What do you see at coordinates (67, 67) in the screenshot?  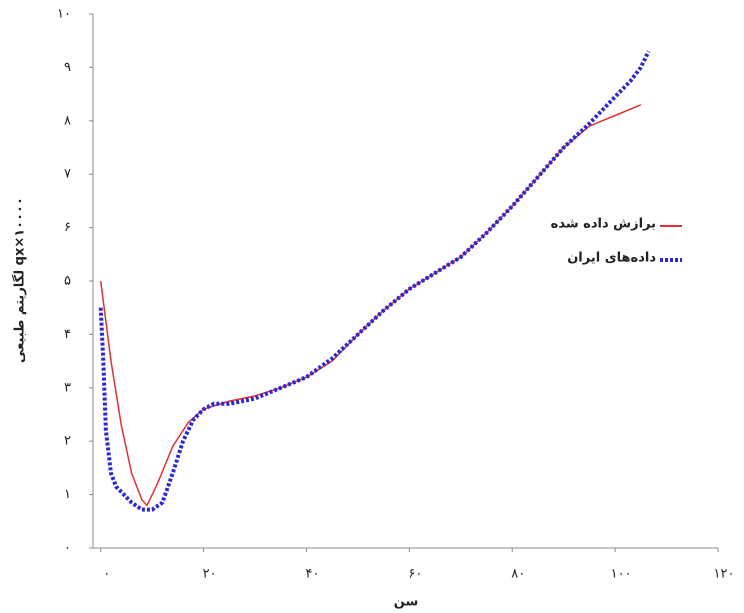 I see `y-tick-label: ۹` at bounding box center [67, 67].